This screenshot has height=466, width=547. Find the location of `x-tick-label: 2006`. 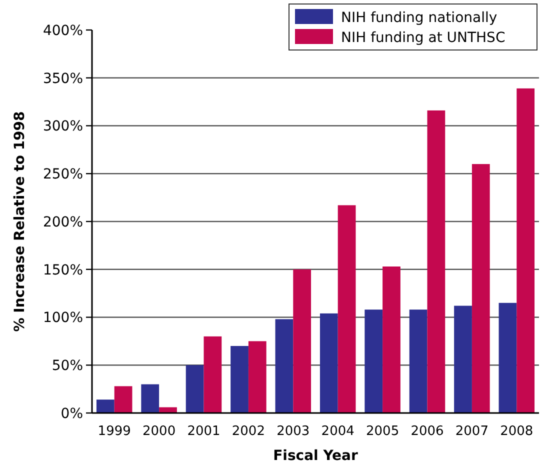

x-tick-label: 2006 is located at coordinates (427, 431).